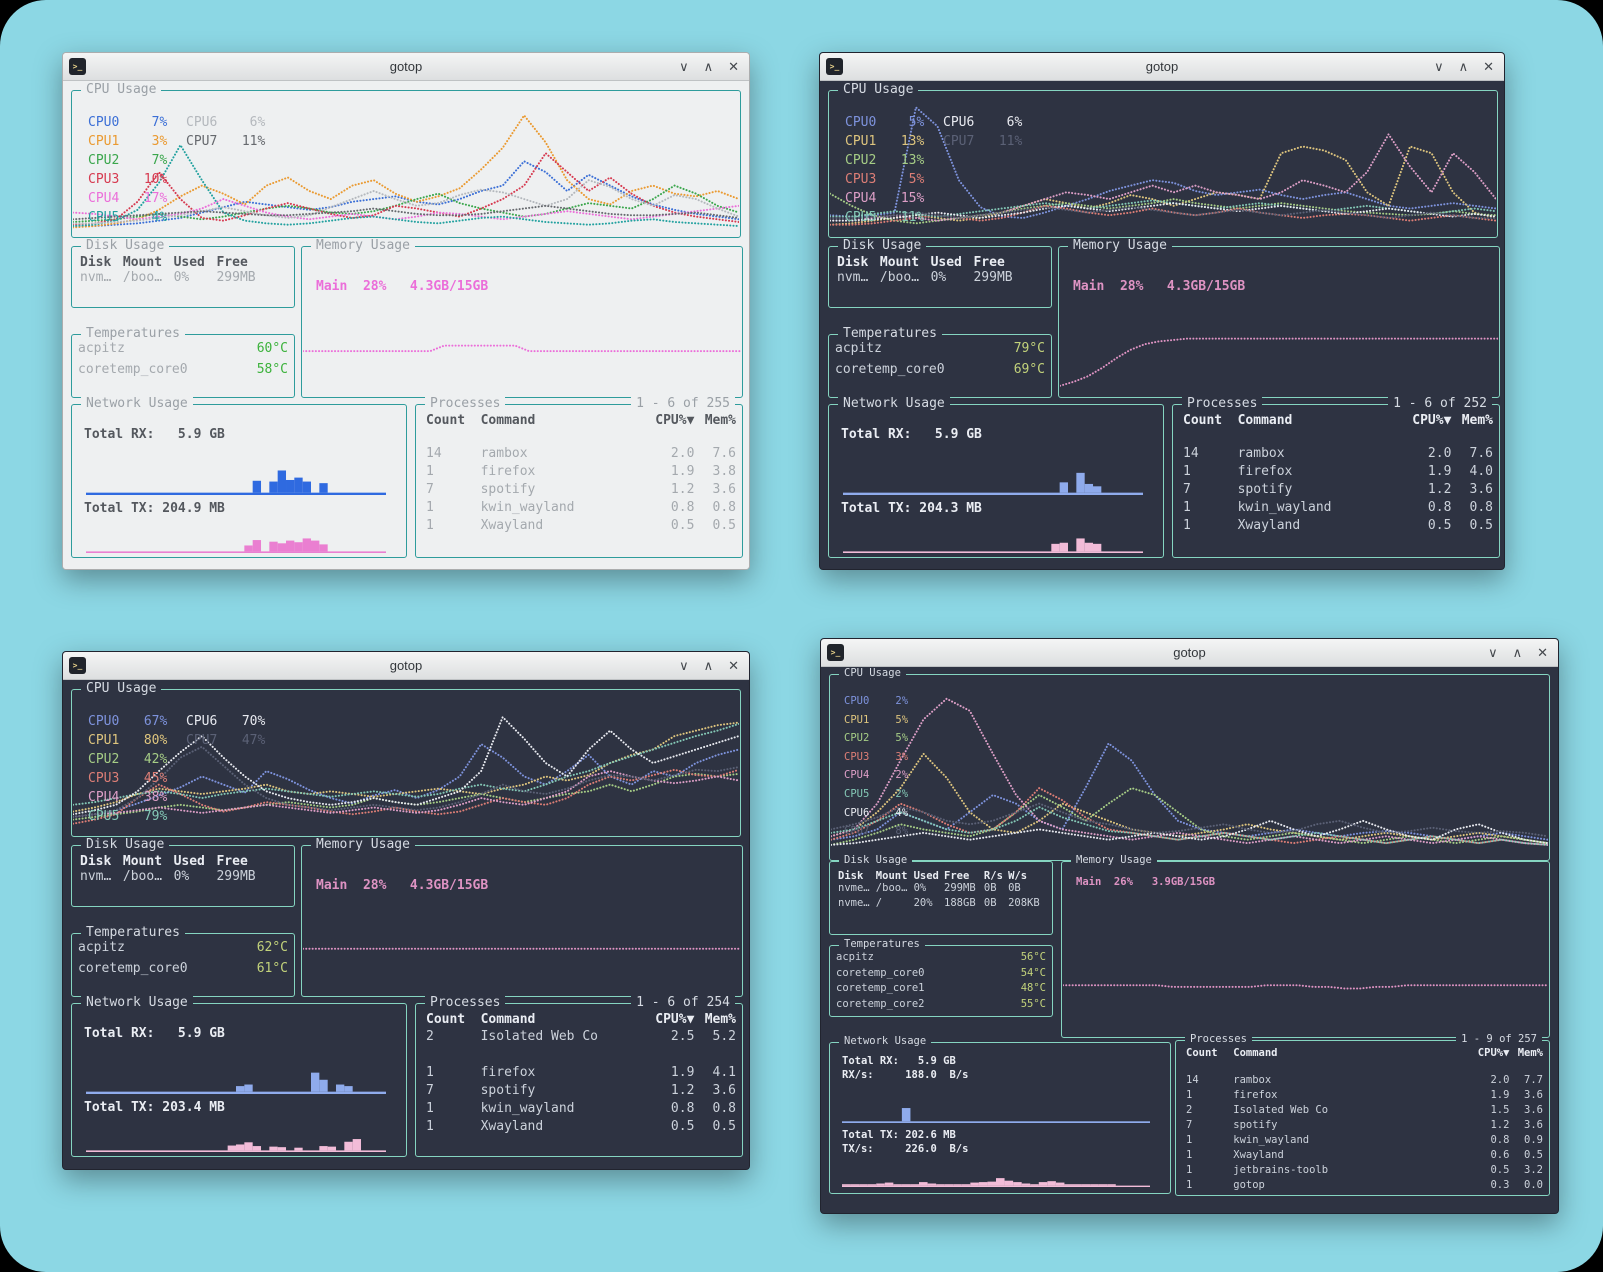 The height and width of the screenshot is (1272, 1603). Describe the element at coordinates (1338, 473) in the screenshot. I see `process-row: 1 firefox 1.9 4.0` at that location.